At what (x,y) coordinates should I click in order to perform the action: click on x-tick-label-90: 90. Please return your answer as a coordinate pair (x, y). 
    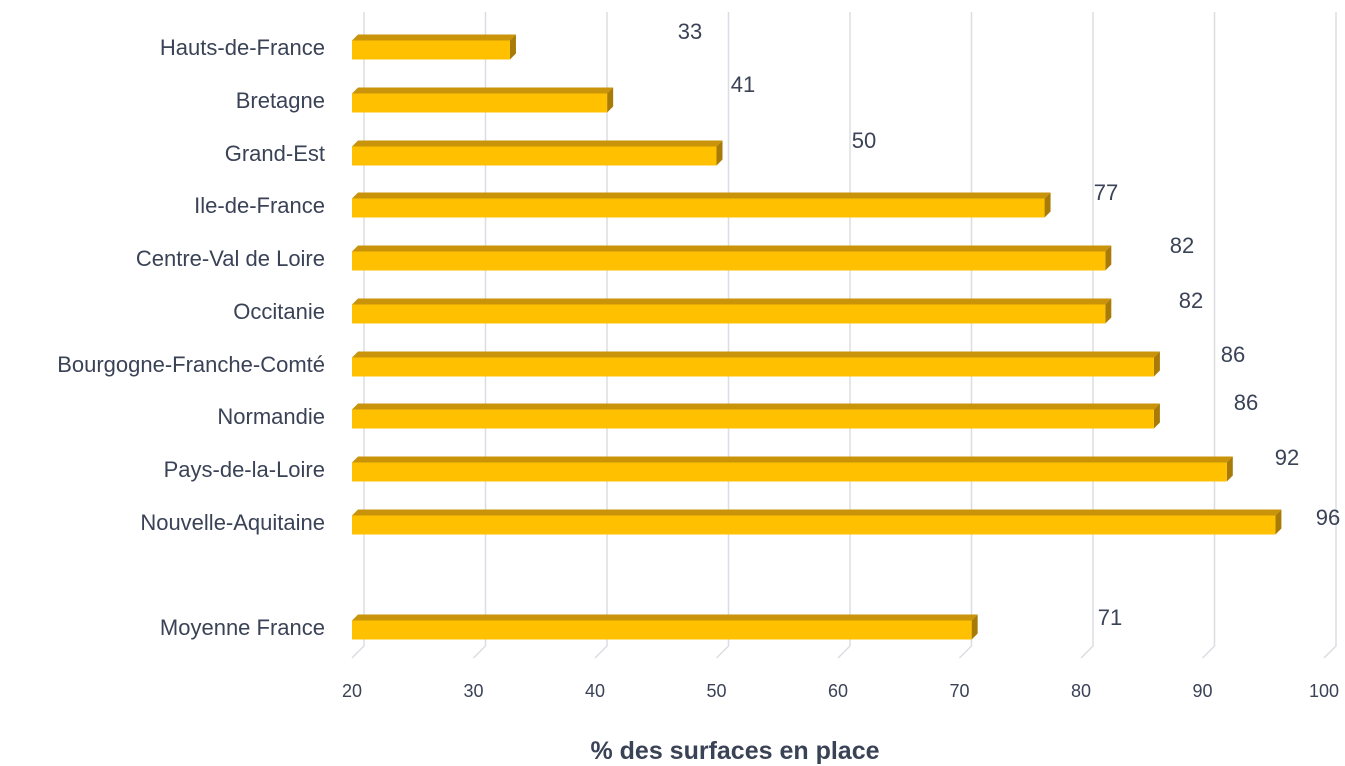
    Looking at the image, I should click on (1202, 691).